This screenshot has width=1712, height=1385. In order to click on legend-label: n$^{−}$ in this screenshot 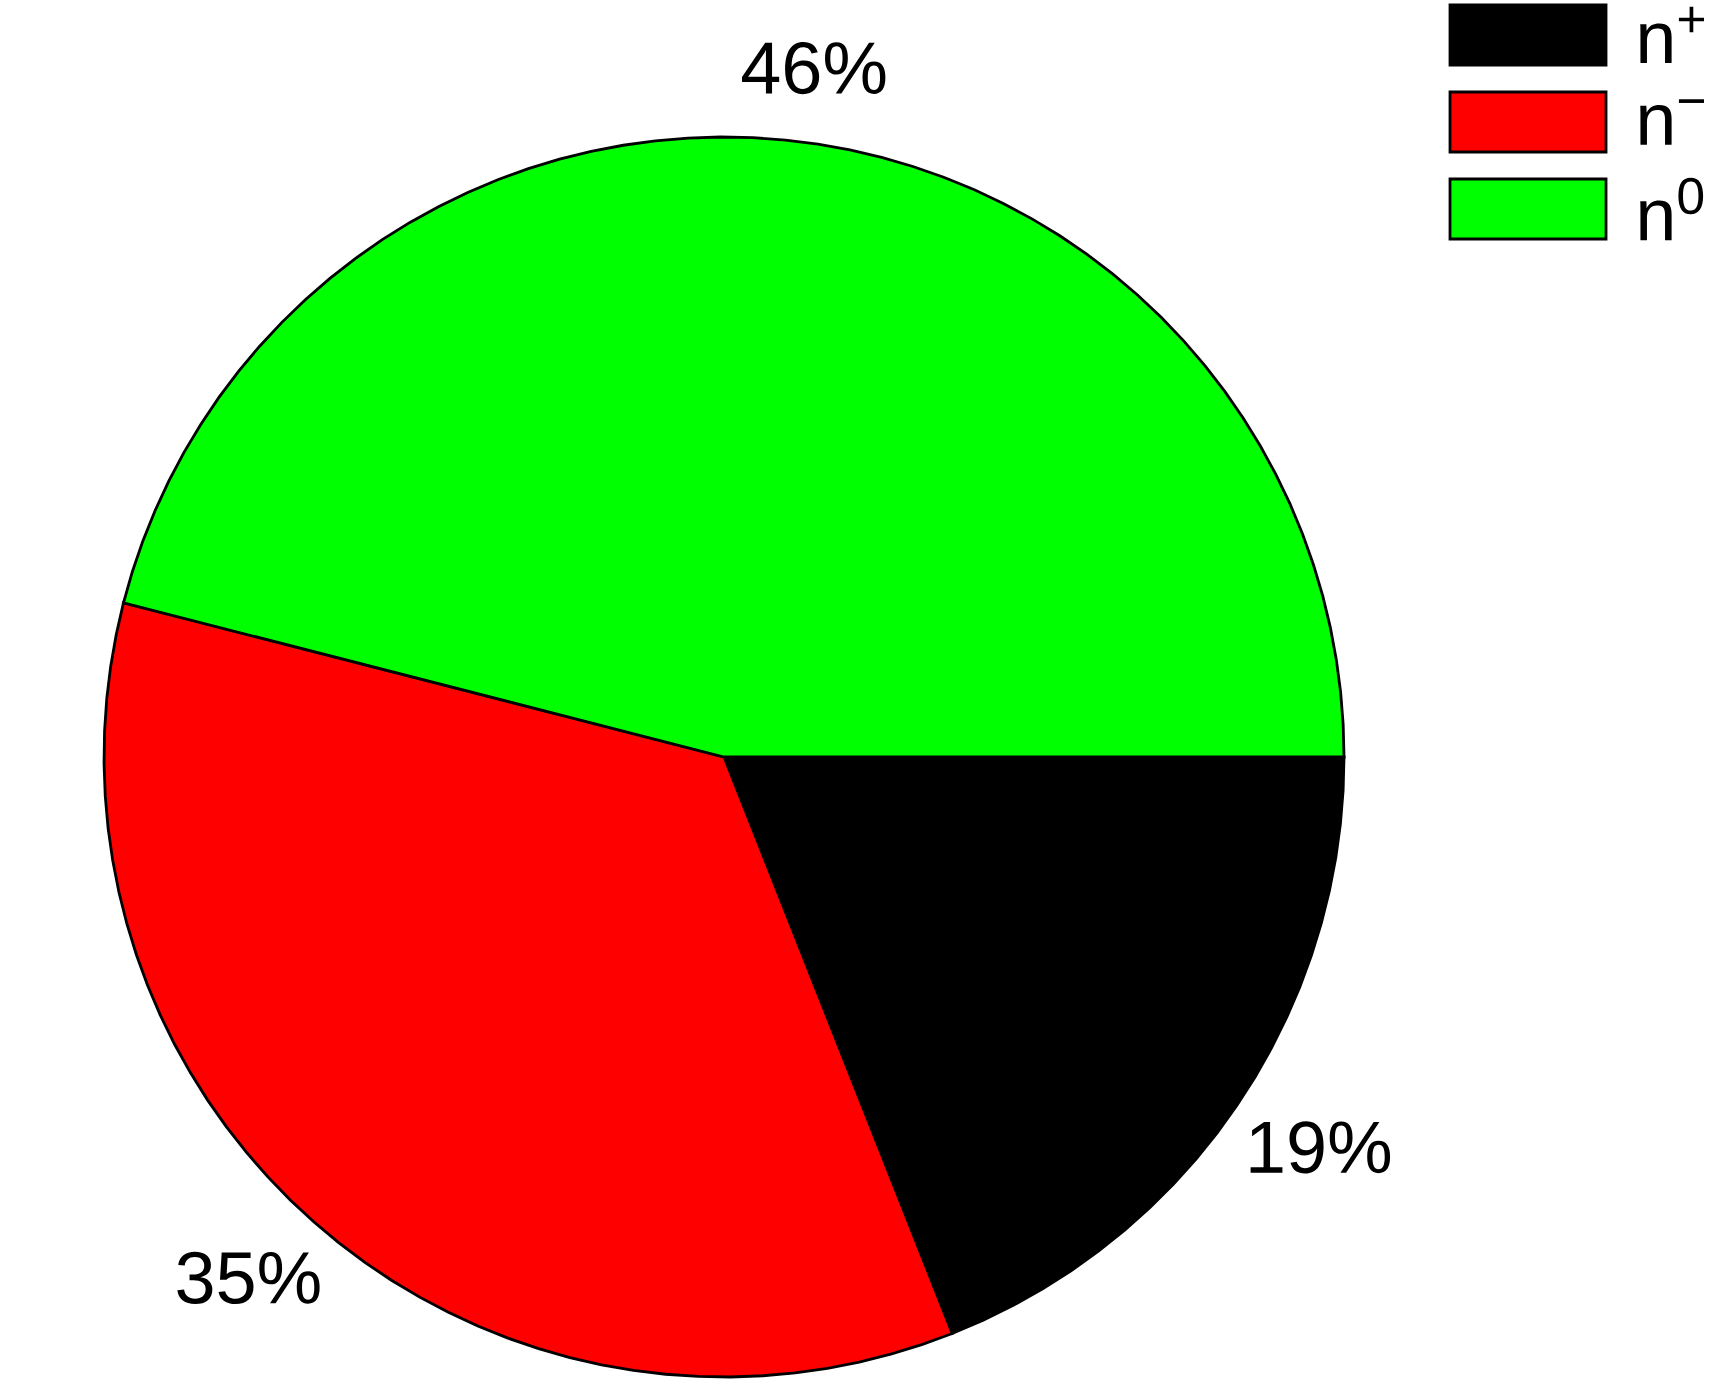, I will do `click(1672, 122)`.